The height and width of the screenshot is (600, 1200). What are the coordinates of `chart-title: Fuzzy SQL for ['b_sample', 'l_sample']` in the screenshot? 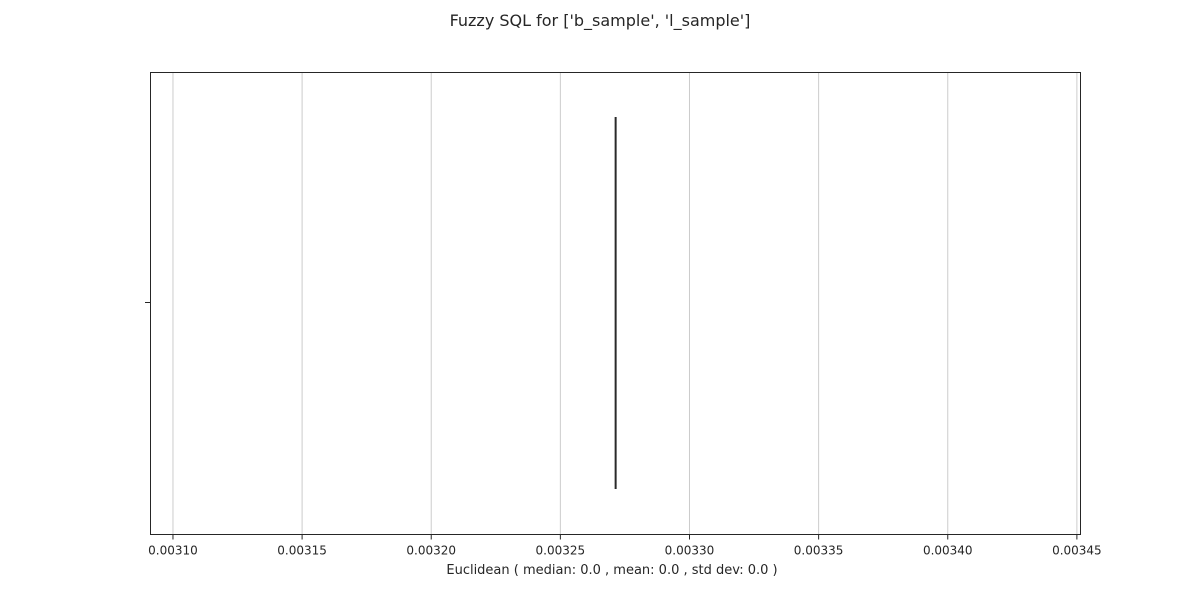 It's located at (600, 21).